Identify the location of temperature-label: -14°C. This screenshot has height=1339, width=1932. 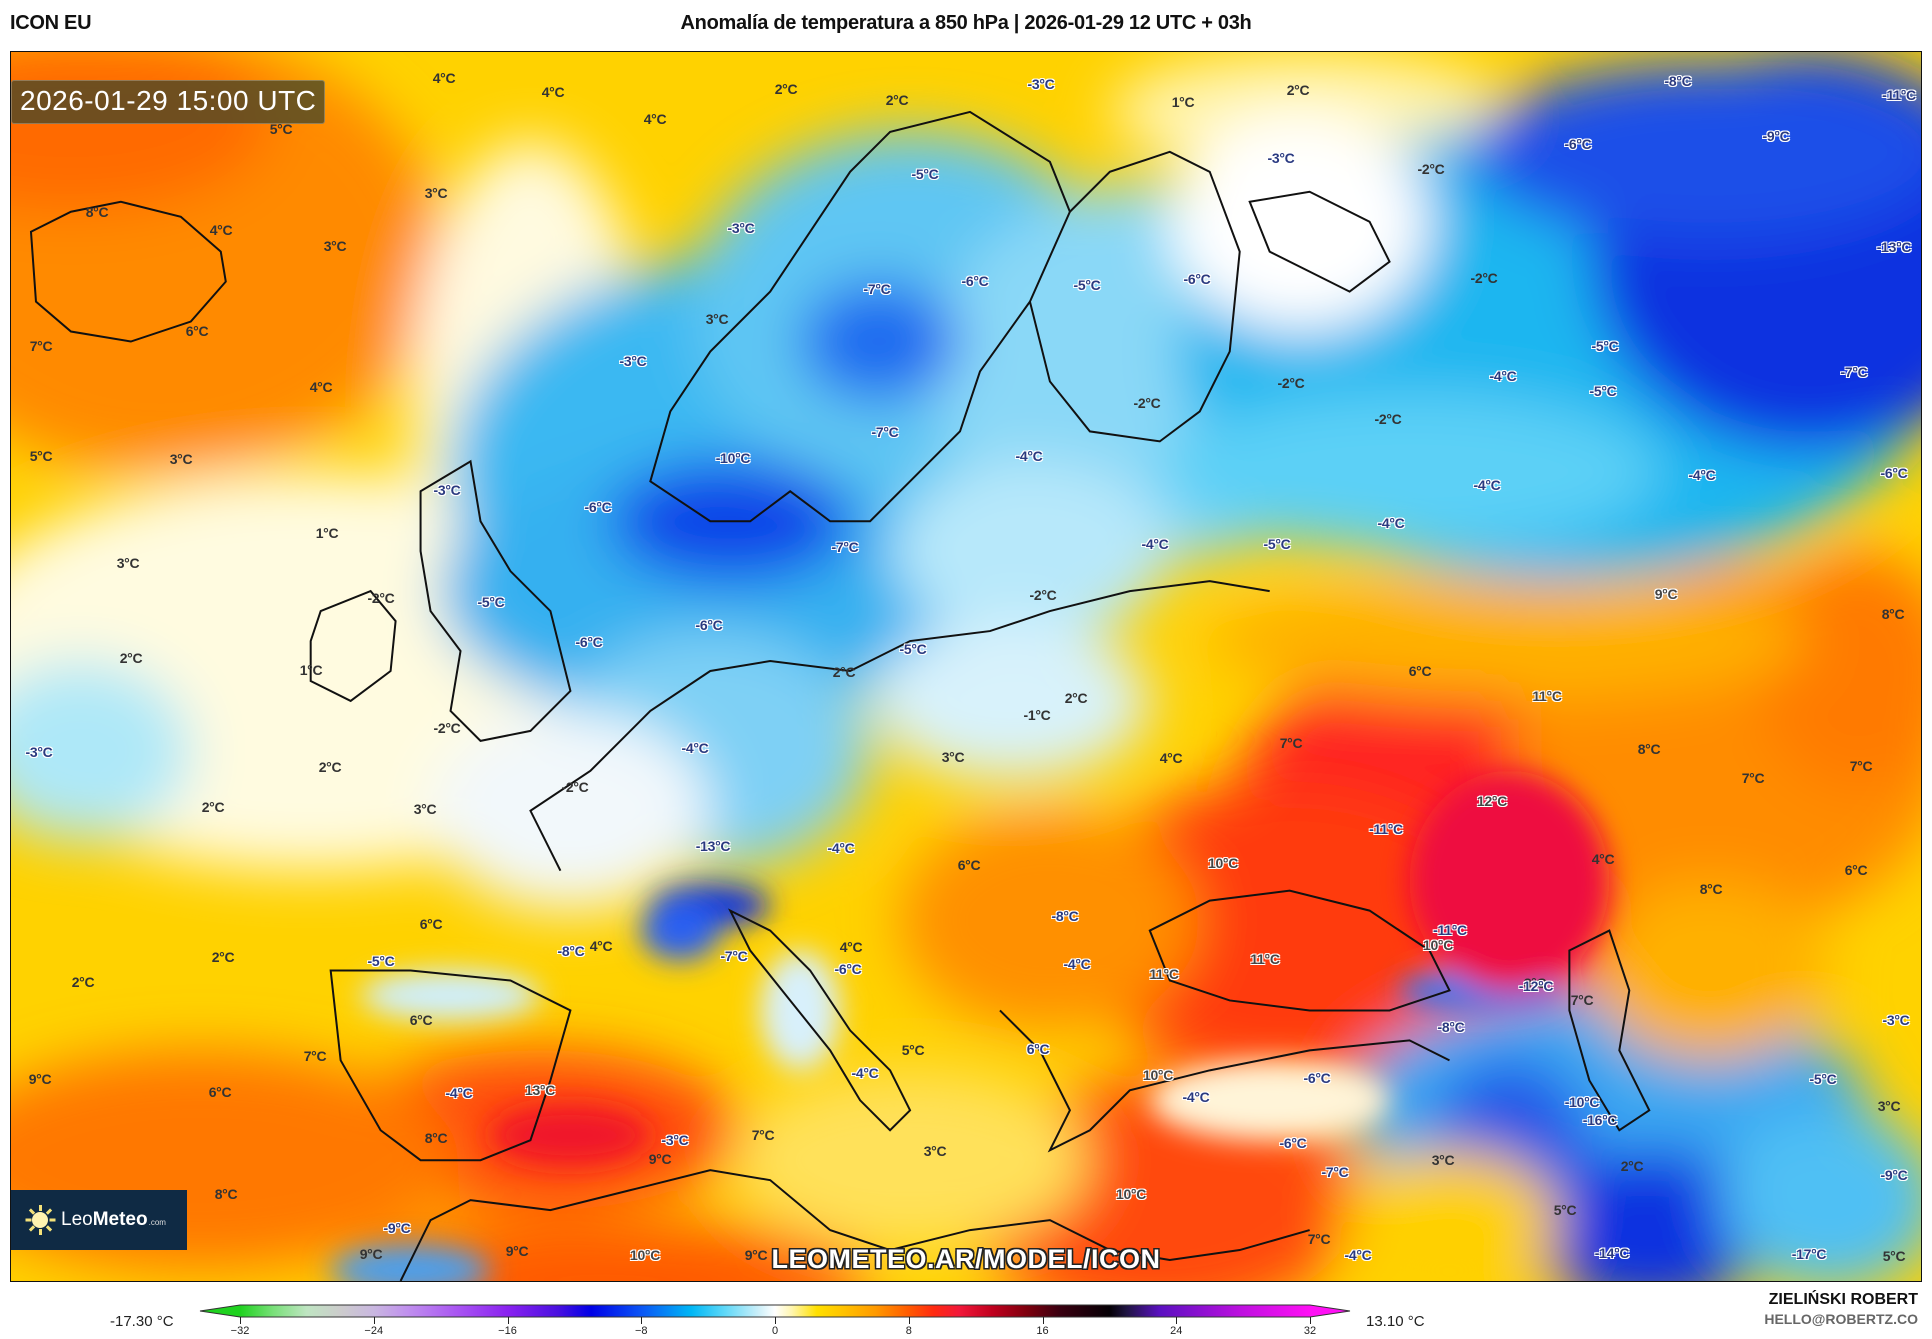
(1612, 1253).